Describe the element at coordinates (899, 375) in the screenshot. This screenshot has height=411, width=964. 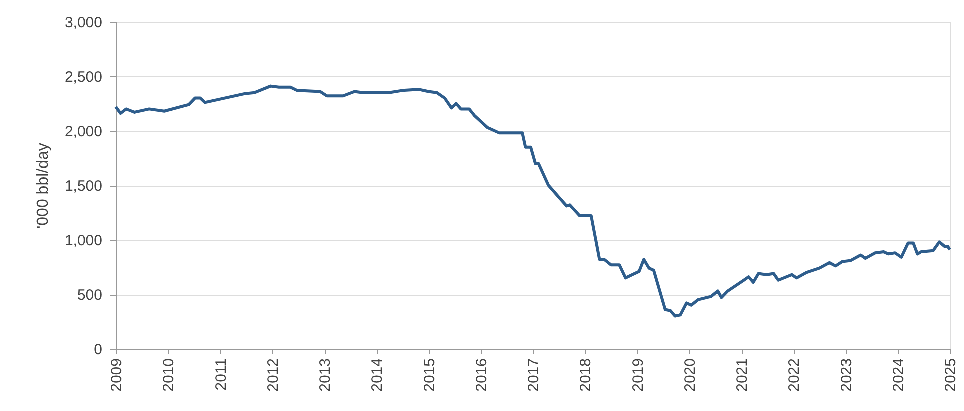
I see `x-tick-label: 2024` at that location.